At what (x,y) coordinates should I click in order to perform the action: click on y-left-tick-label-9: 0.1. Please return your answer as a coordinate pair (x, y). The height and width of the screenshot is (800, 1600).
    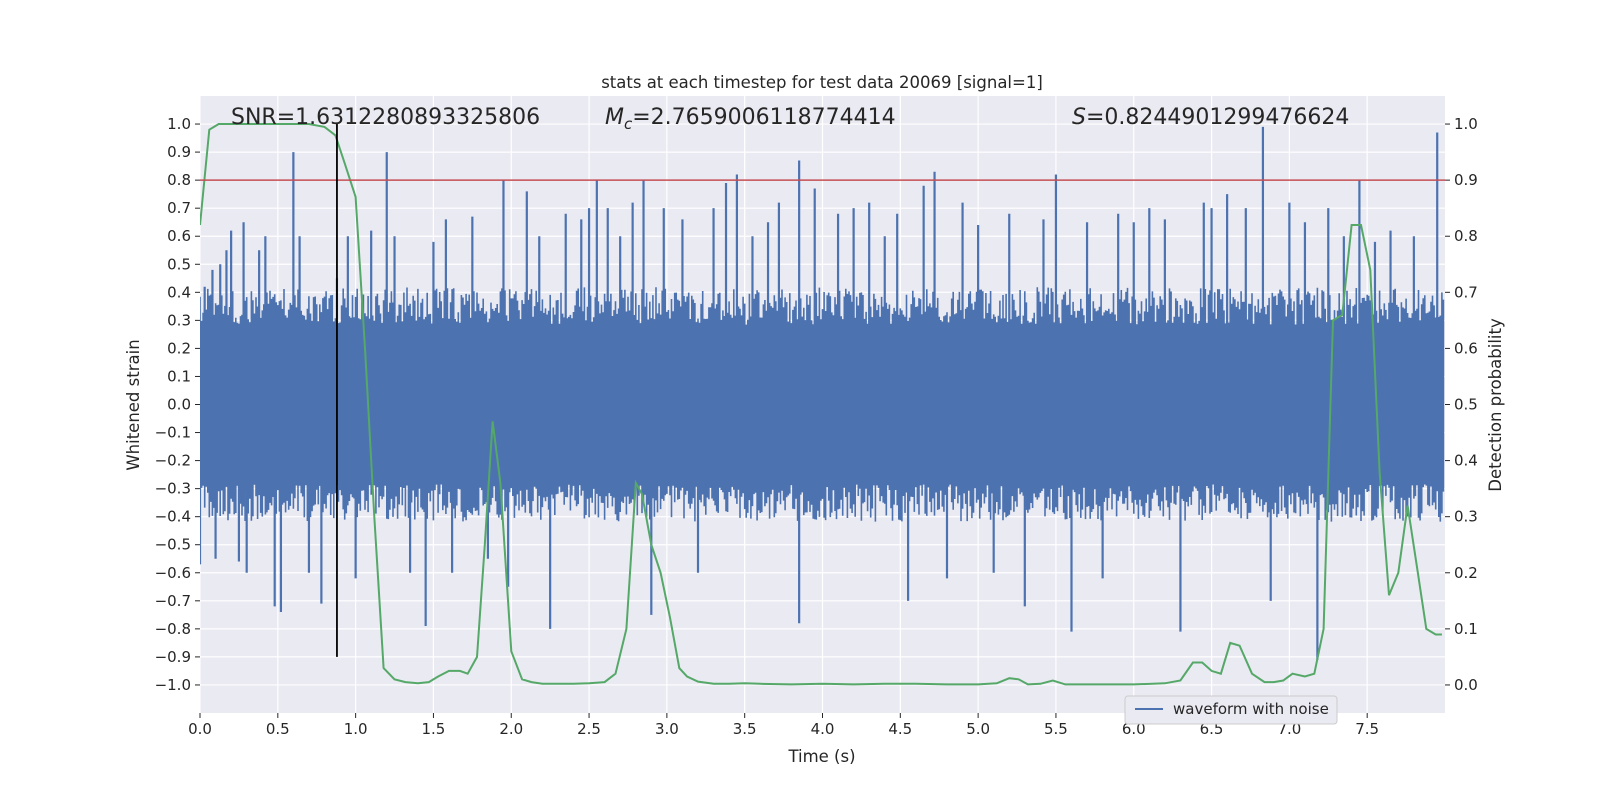
    Looking at the image, I should click on (179, 376).